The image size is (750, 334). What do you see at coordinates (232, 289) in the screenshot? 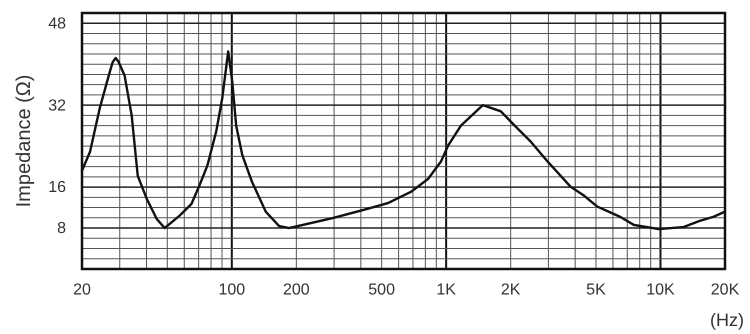
I see `x-tick-label: 100` at bounding box center [232, 289].